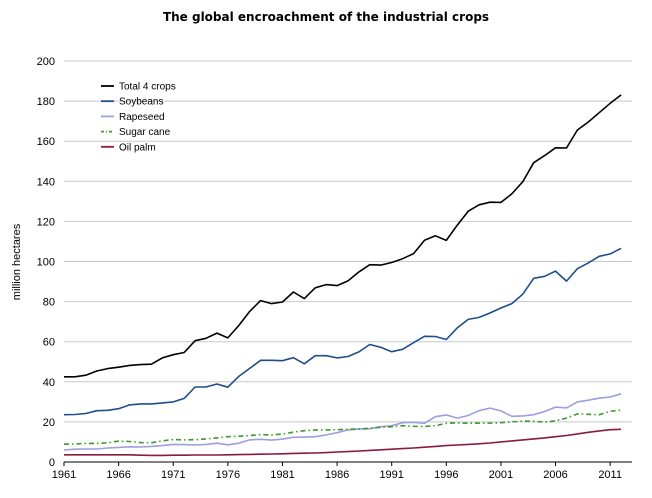 This screenshot has height=498, width=652. Describe the element at coordinates (52, 463) in the screenshot. I see `y-tick-label-0: 0` at that location.